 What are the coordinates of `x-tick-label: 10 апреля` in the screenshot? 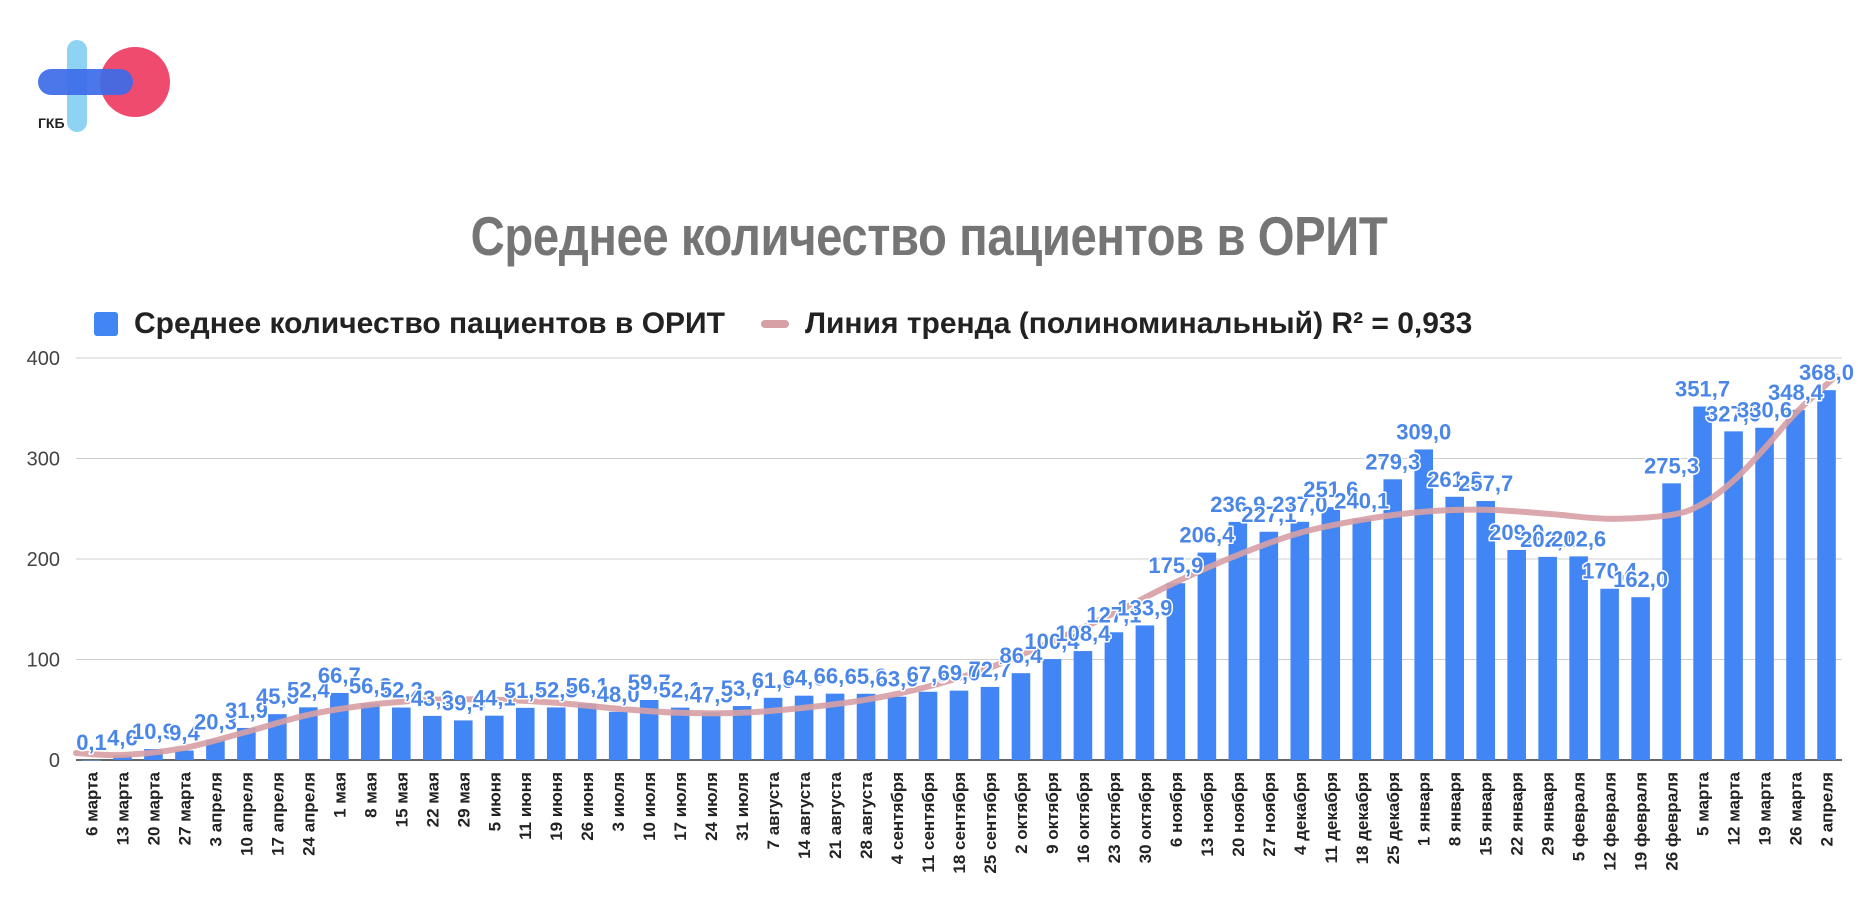 It's located at (246, 814).